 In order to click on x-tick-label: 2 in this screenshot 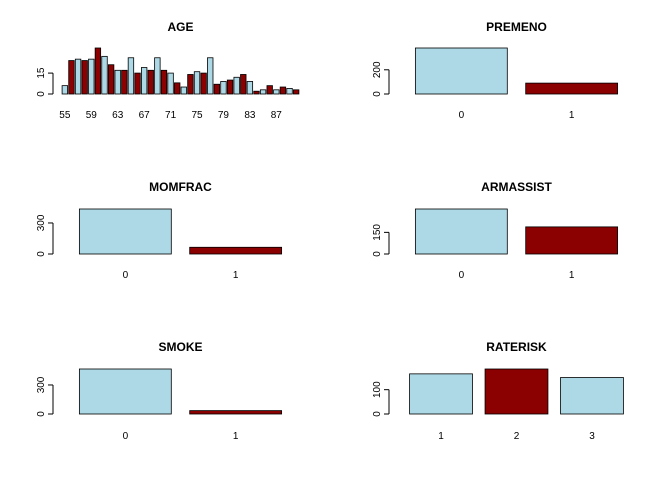, I will do `click(517, 436)`.